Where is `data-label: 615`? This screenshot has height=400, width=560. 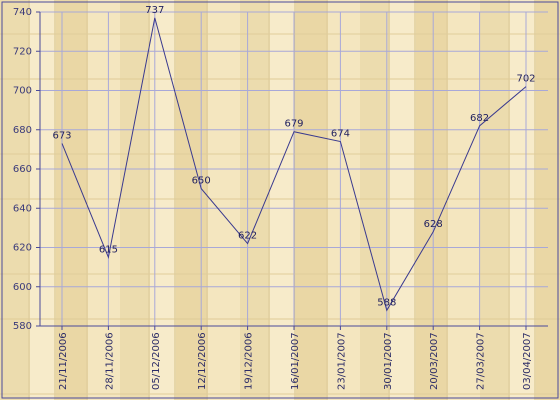 data-label: 615 is located at coordinates (108, 249).